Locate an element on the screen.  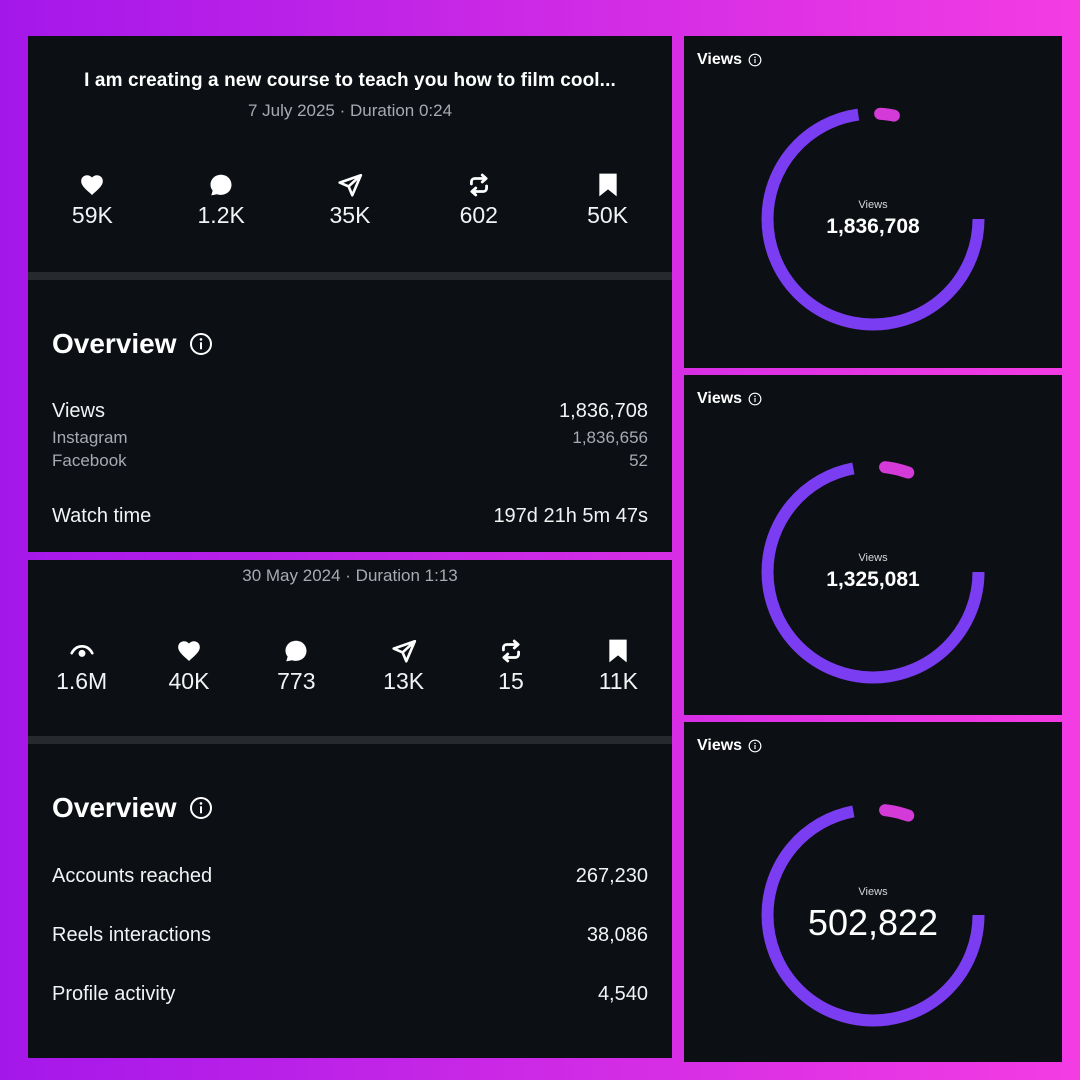
row-value: 1,836,656 is located at coordinates (610, 437).